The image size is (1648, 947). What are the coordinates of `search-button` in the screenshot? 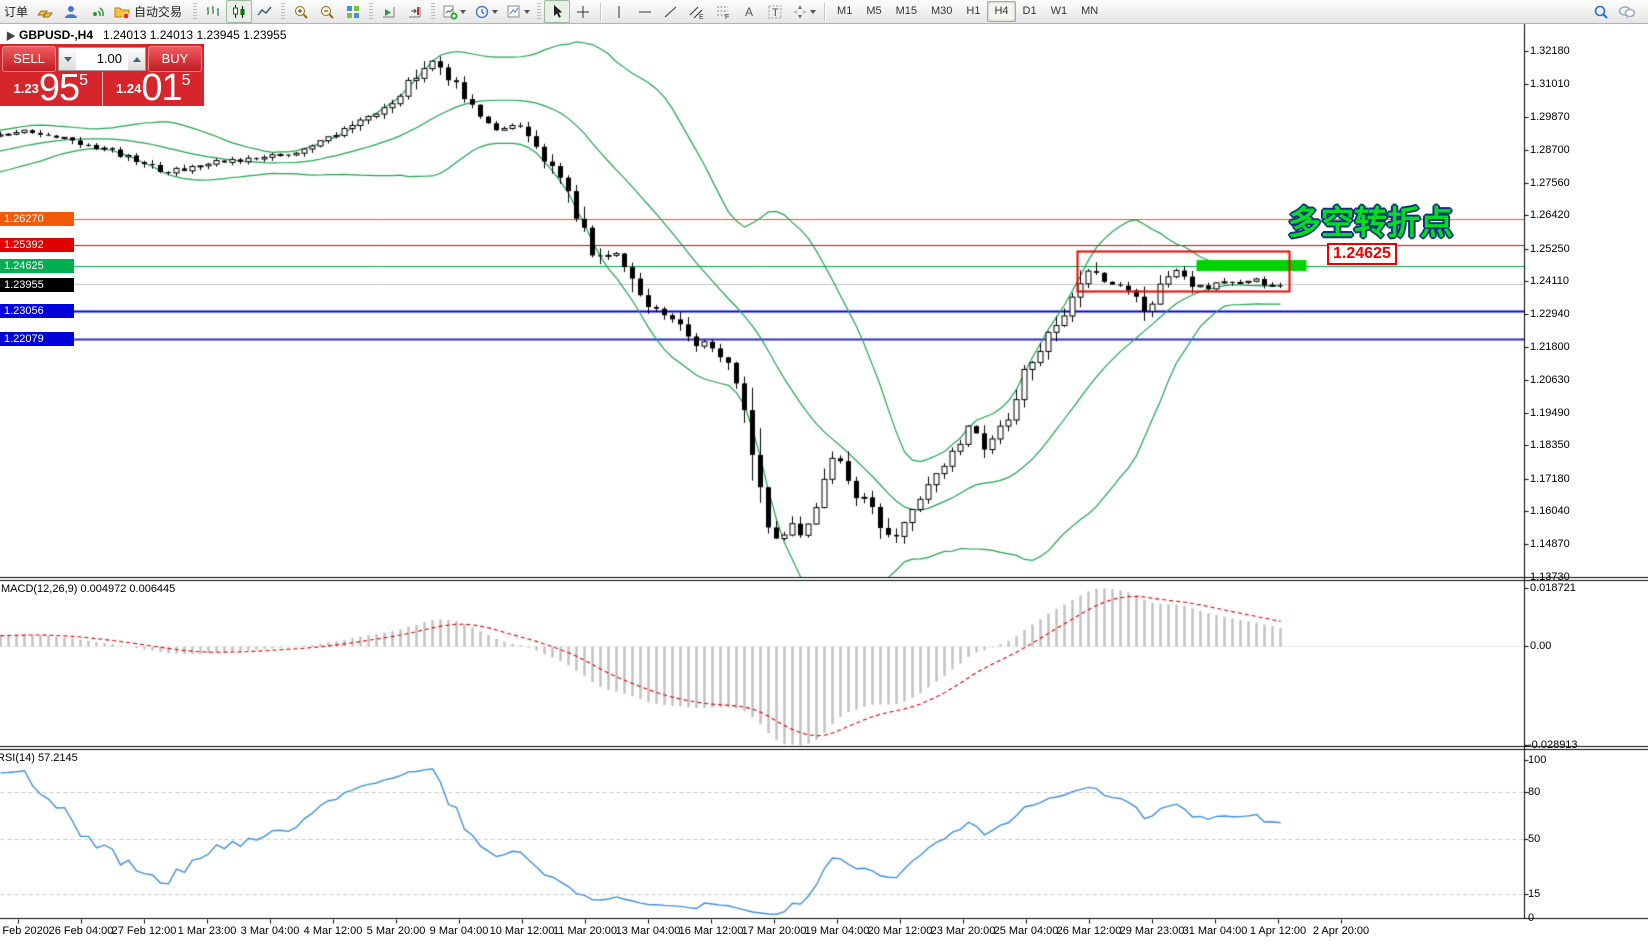 It's located at (1601, 11).